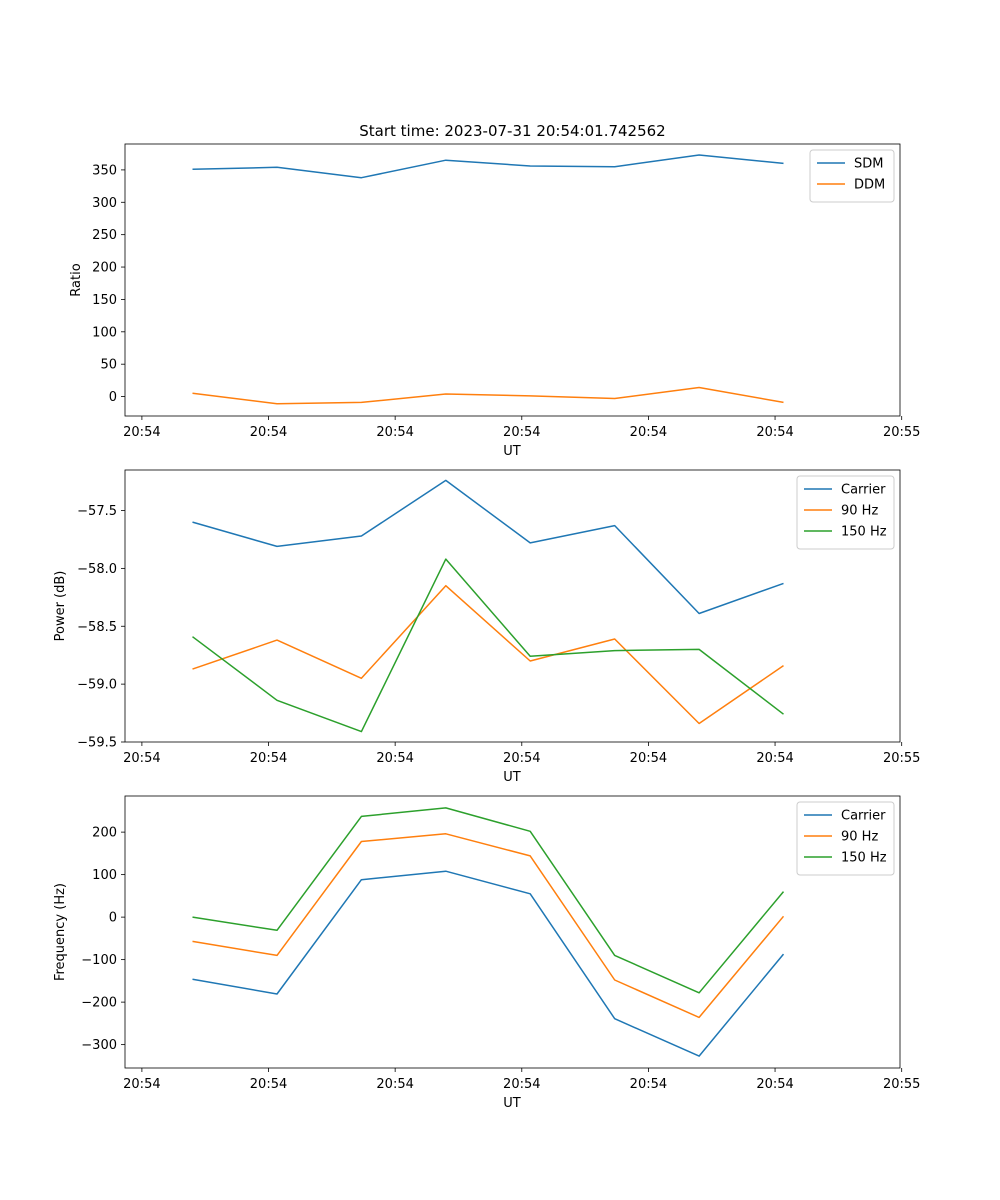 The width and height of the screenshot is (1000, 1200). What do you see at coordinates (60, 606) in the screenshot?
I see `y-axis-label: Power (dB)` at bounding box center [60, 606].